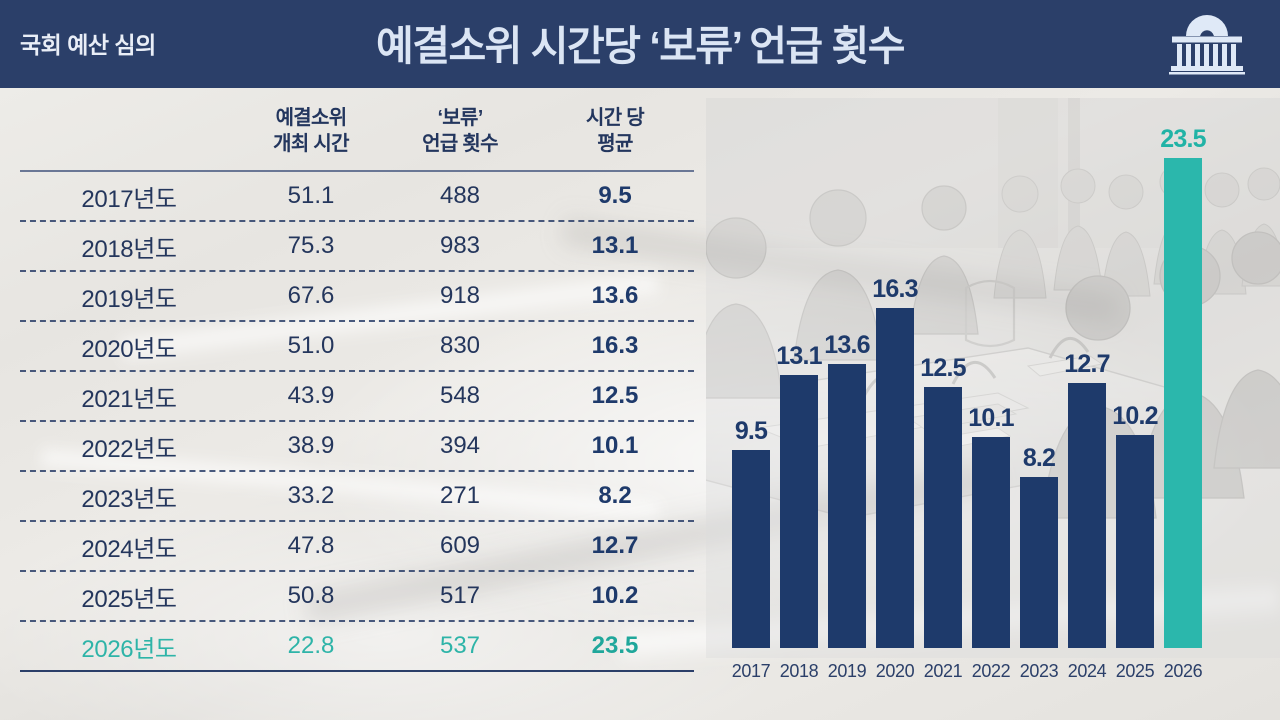 Image resolution: width=1280 pixels, height=720 pixels. I want to click on column-header-average-line2: 평균, so click(615, 143).